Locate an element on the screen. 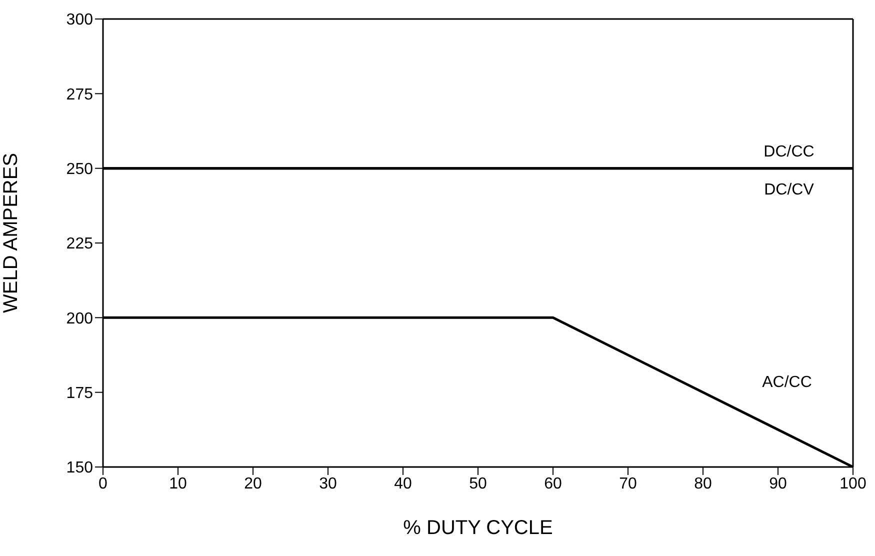  x-tick-label: 60 is located at coordinates (553, 483).